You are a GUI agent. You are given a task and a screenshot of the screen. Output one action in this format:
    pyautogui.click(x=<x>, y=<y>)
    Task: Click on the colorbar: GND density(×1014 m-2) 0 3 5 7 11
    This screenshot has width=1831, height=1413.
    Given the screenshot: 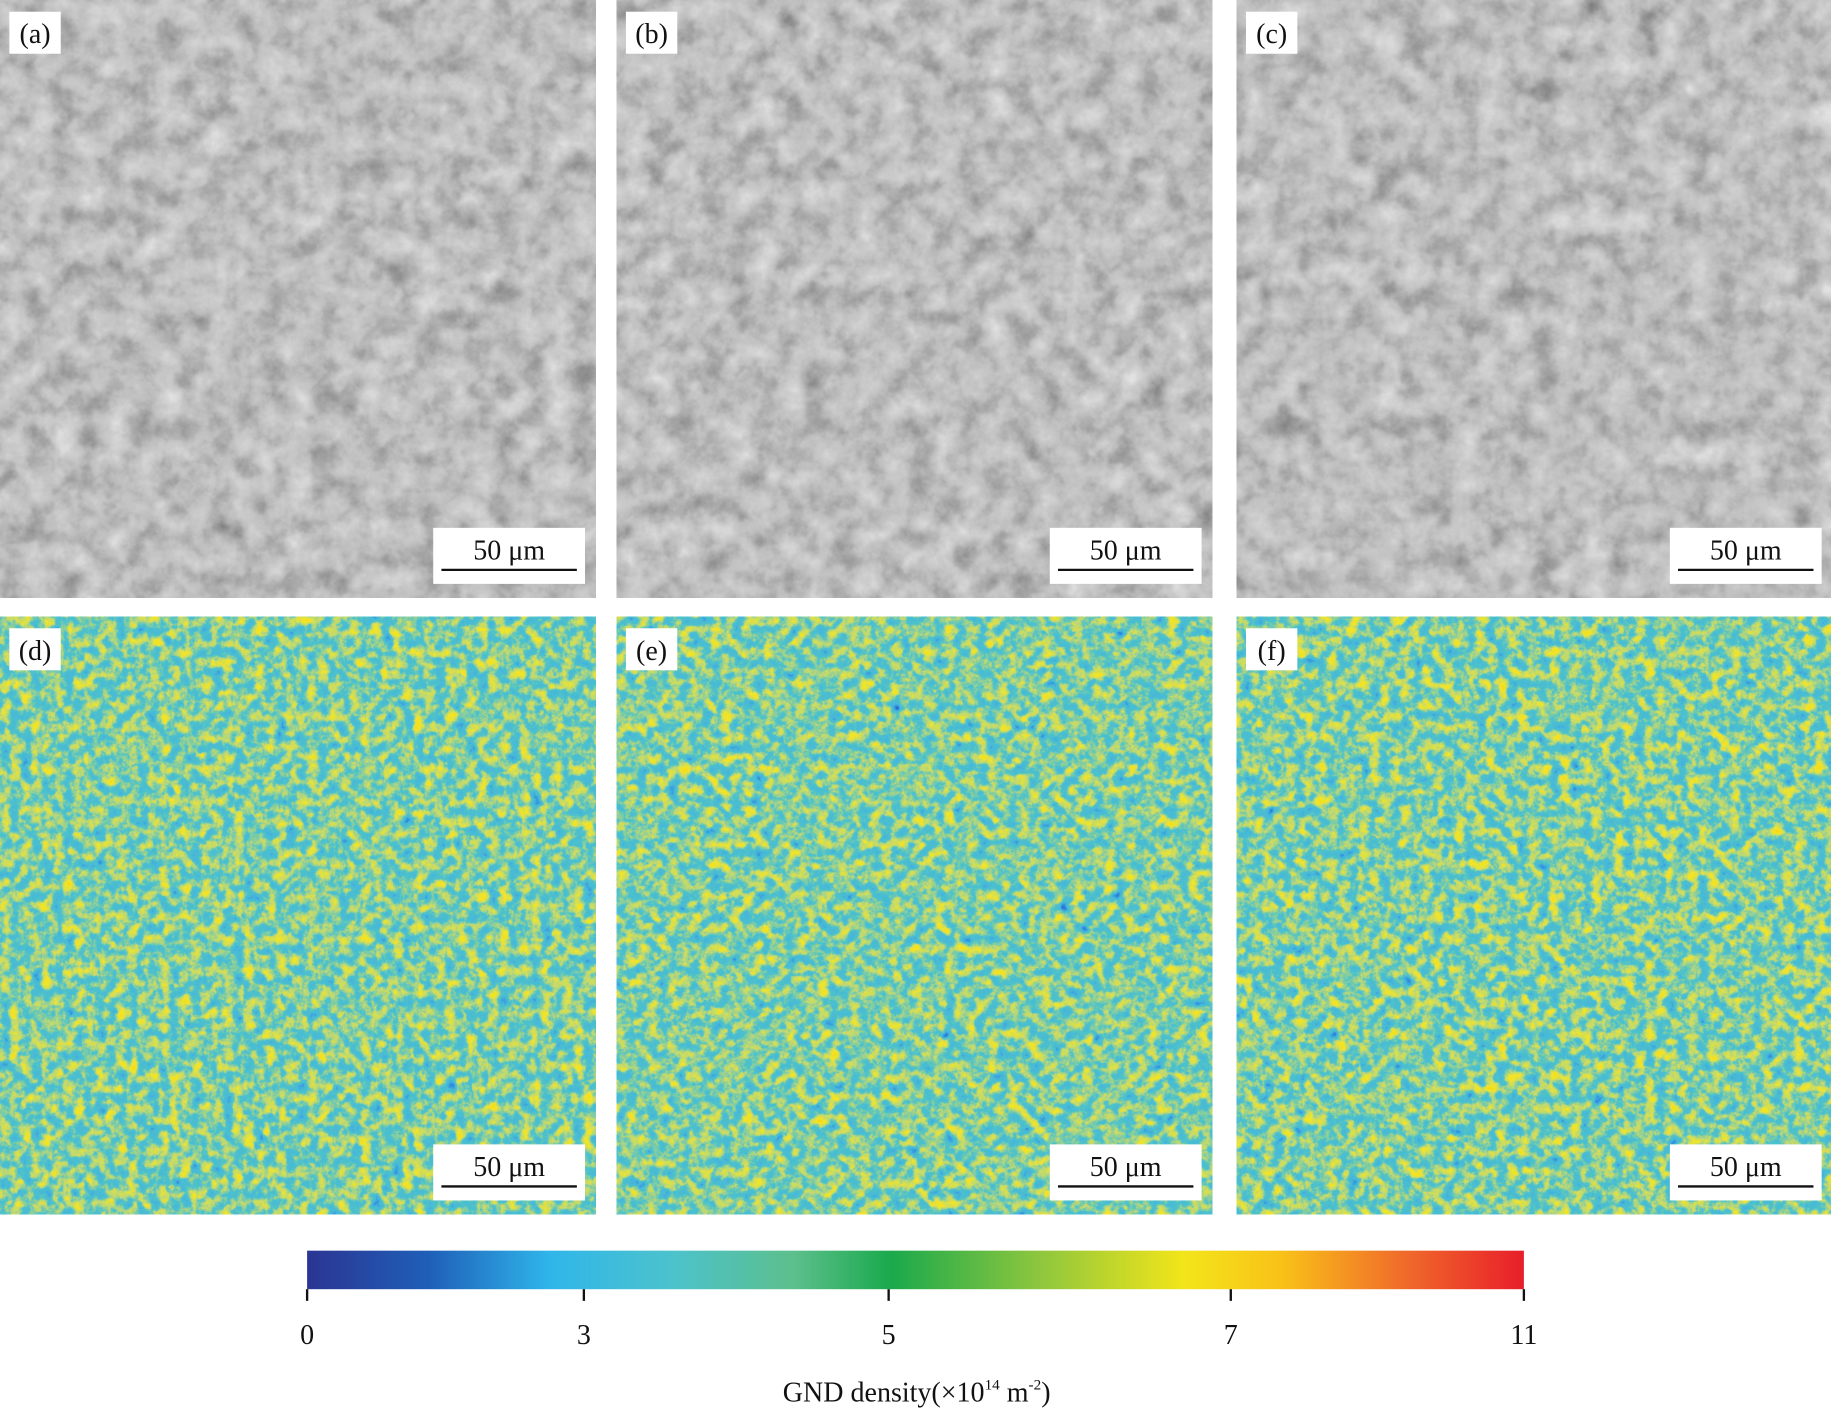 What is the action you would take?
    pyautogui.click(x=918, y=1329)
    